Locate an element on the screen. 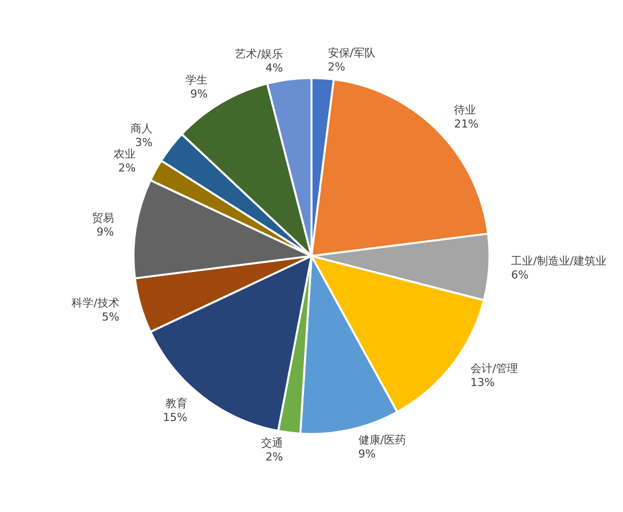 The height and width of the screenshot is (512, 623). data-label: 15% is located at coordinates (175, 417).